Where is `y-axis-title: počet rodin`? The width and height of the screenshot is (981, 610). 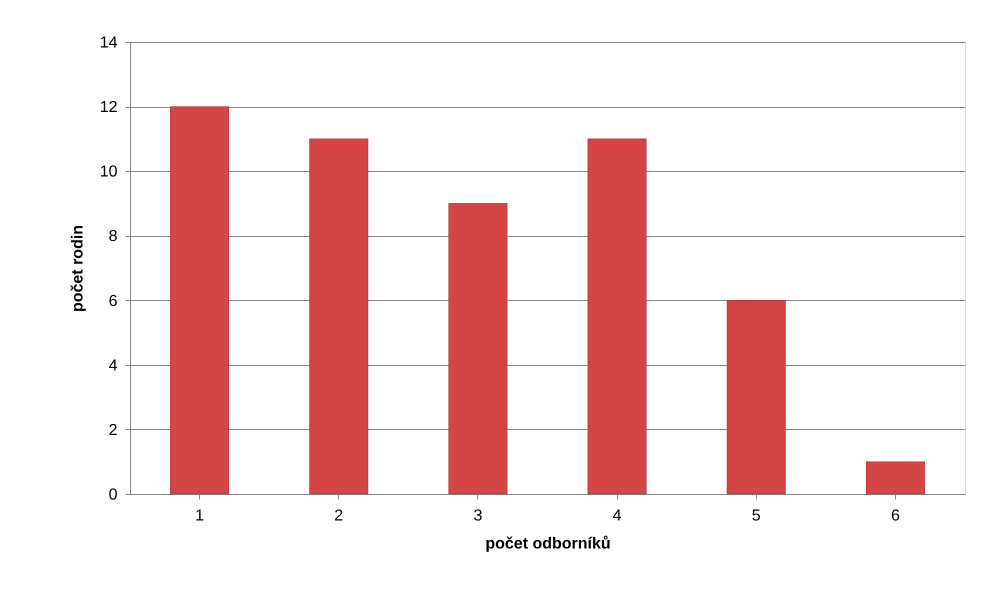 y-axis-title: počet rodin is located at coordinates (78, 268).